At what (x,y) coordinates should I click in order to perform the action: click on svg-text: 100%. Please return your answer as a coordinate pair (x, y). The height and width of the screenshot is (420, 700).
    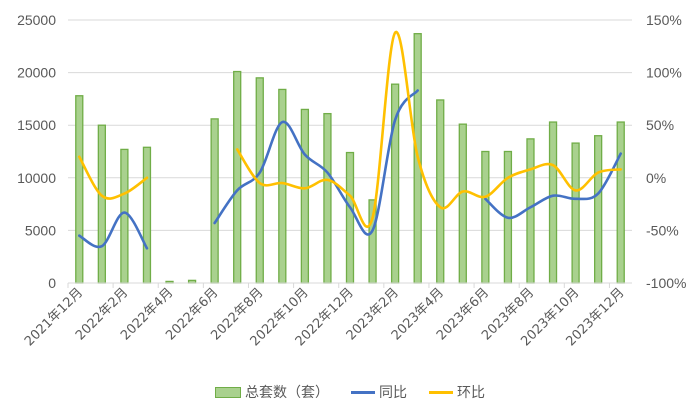
    Looking at the image, I should click on (664, 73).